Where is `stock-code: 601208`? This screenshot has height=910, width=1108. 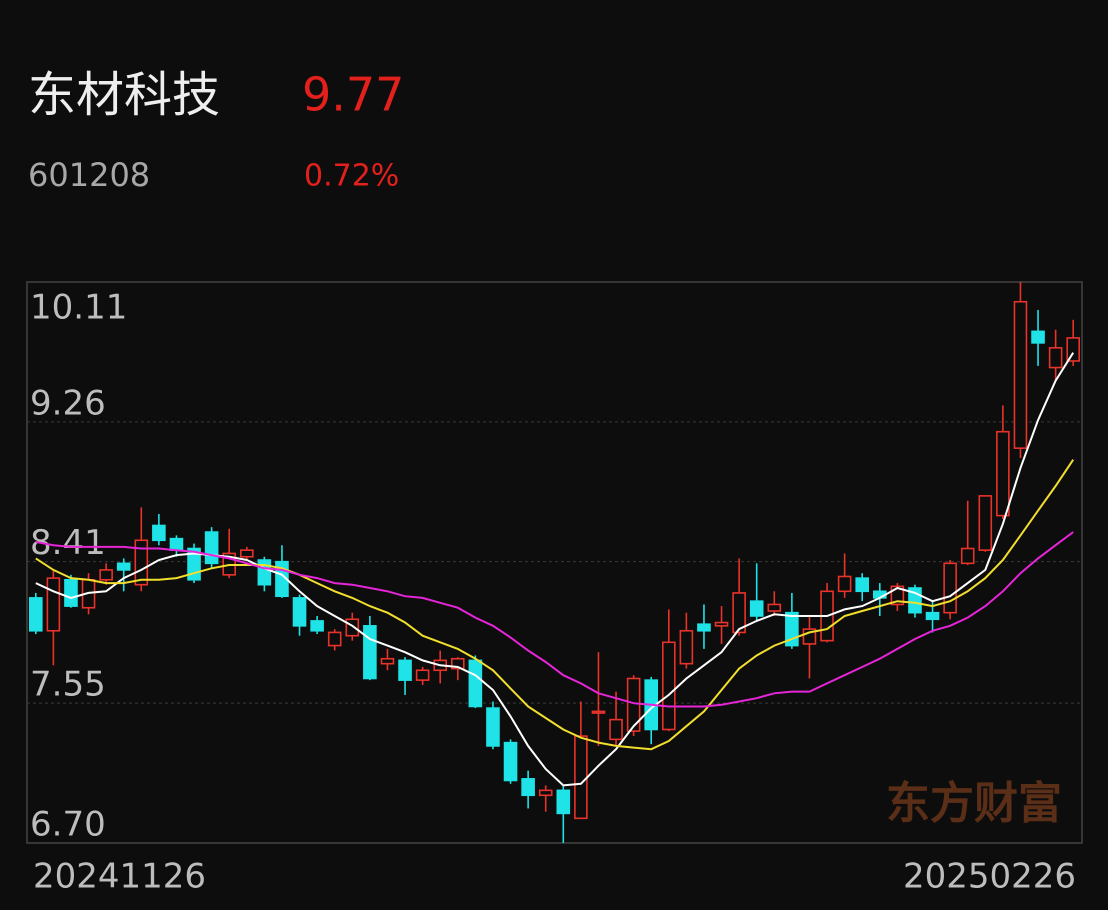 stock-code: 601208 is located at coordinates (89, 175).